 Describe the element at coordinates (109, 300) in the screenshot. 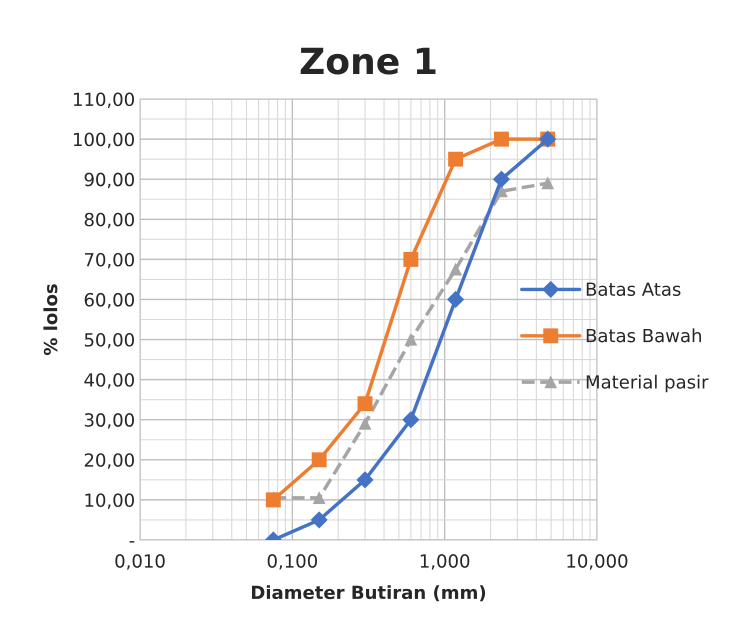

I see `y-tick-label: 60,00` at that location.